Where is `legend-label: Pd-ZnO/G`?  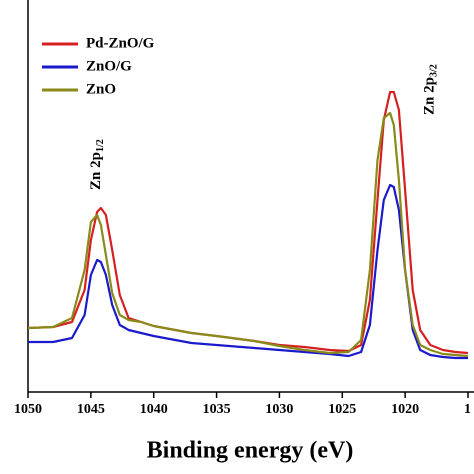
legend-label: Pd-ZnO/G is located at coordinates (120, 43).